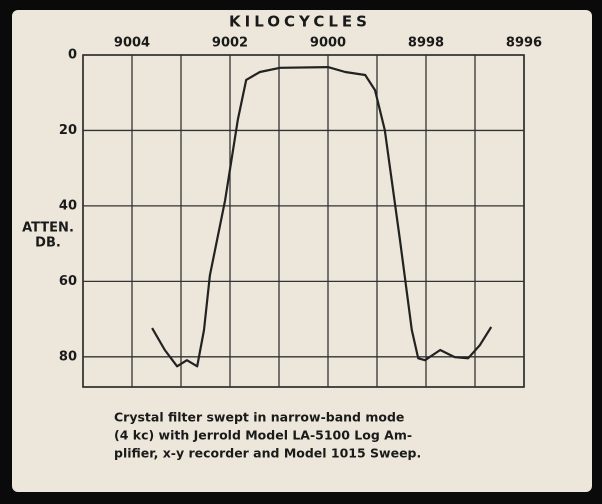  I want to click on y-axis-label: ATTEN., so click(48, 228).